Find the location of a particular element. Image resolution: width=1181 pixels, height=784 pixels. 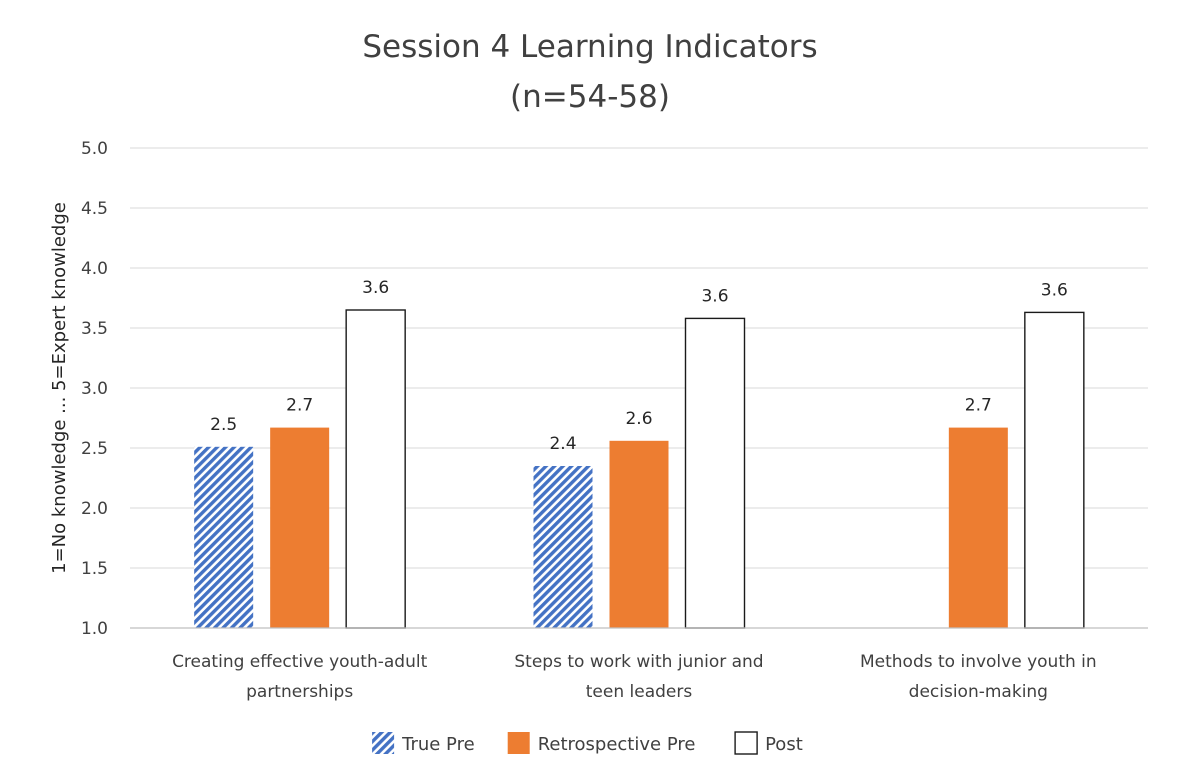

y-tick-label: 2.5 is located at coordinates (94, 449).